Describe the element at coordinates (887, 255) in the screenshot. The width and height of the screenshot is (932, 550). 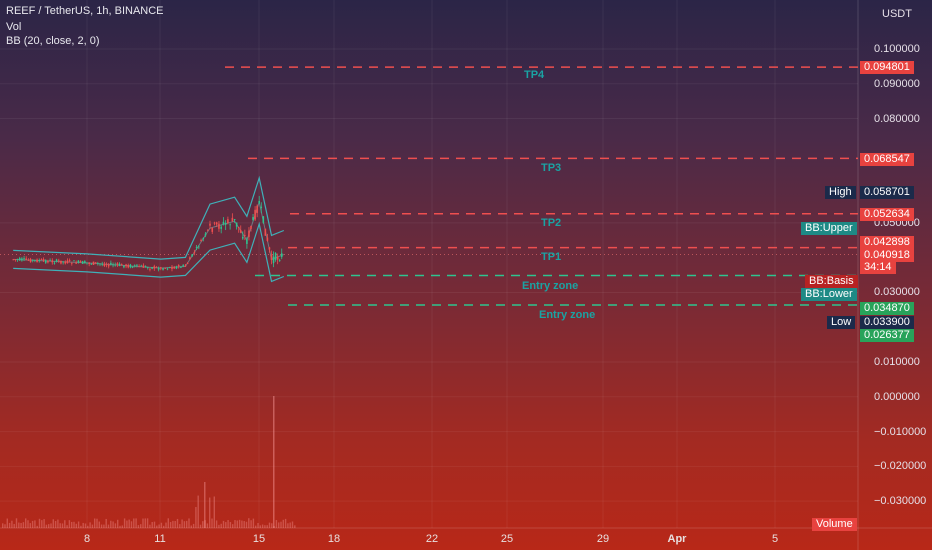
I see `last-price-badge: 0.040918` at that location.